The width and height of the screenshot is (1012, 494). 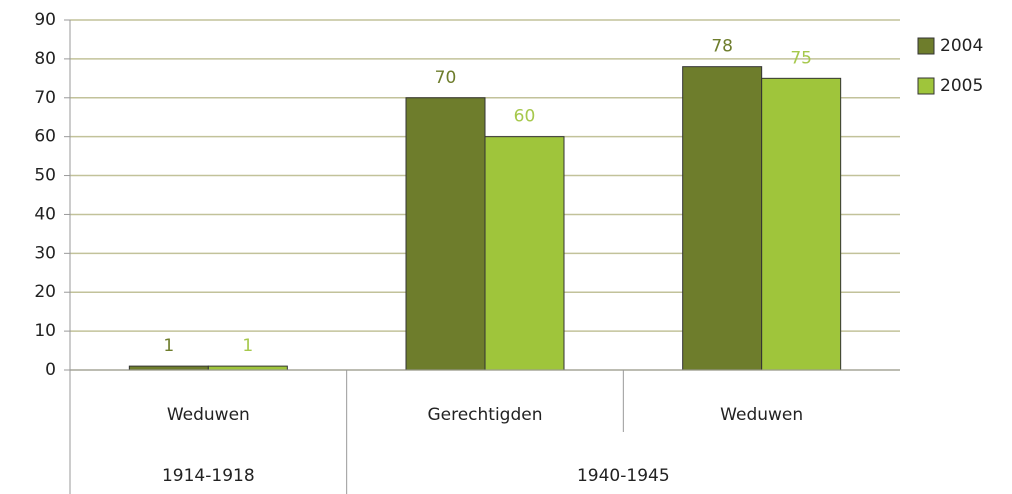 What do you see at coordinates (45, 253) in the screenshot?
I see `y-tick-label: 30` at bounding box center [45, 253].